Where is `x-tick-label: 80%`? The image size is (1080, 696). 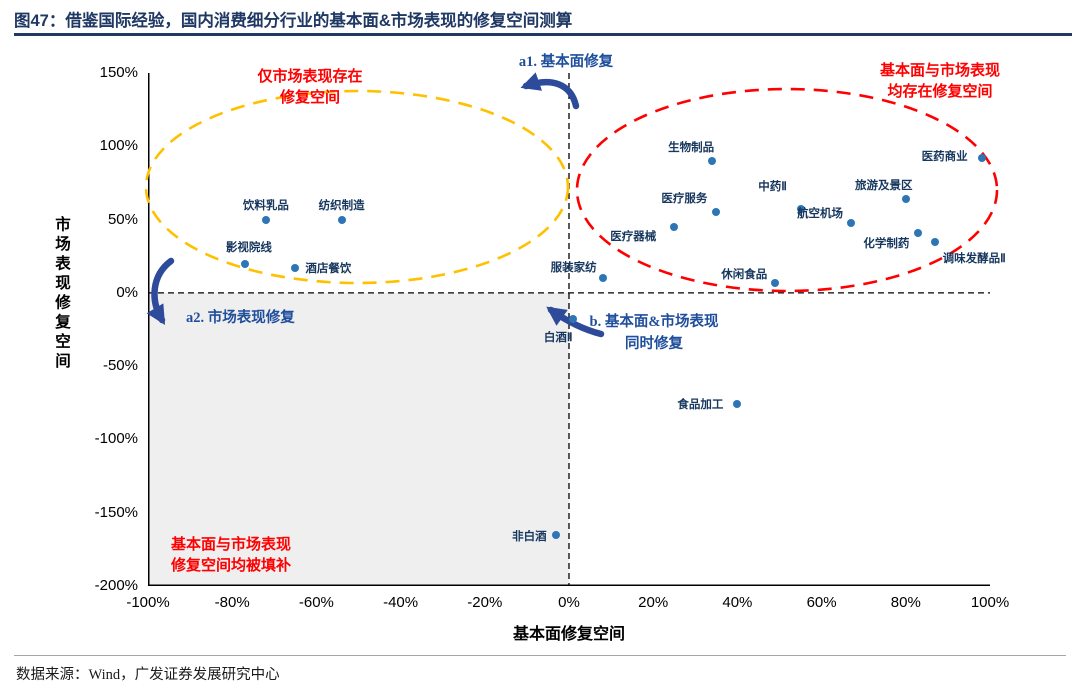 x-tick-label: 80% is located at coordinates (905, 602).